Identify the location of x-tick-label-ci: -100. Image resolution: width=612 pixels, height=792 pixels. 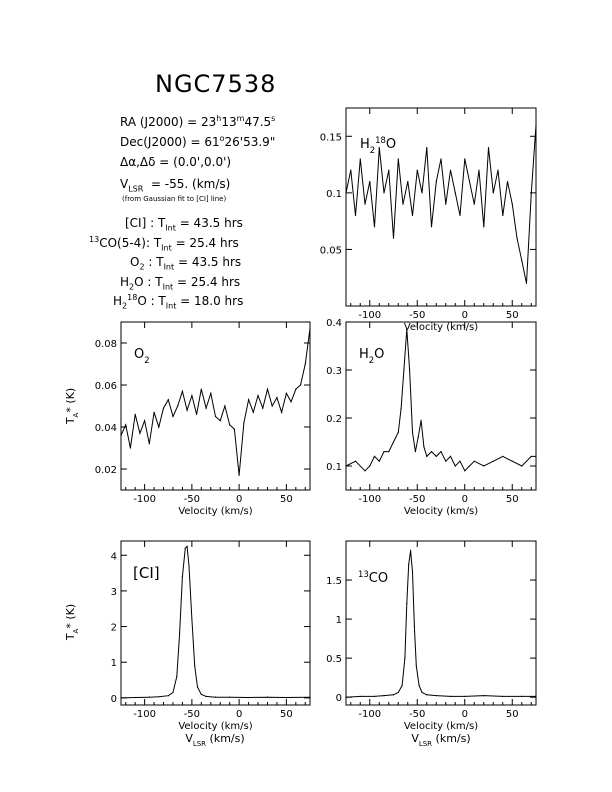
(144, 714).